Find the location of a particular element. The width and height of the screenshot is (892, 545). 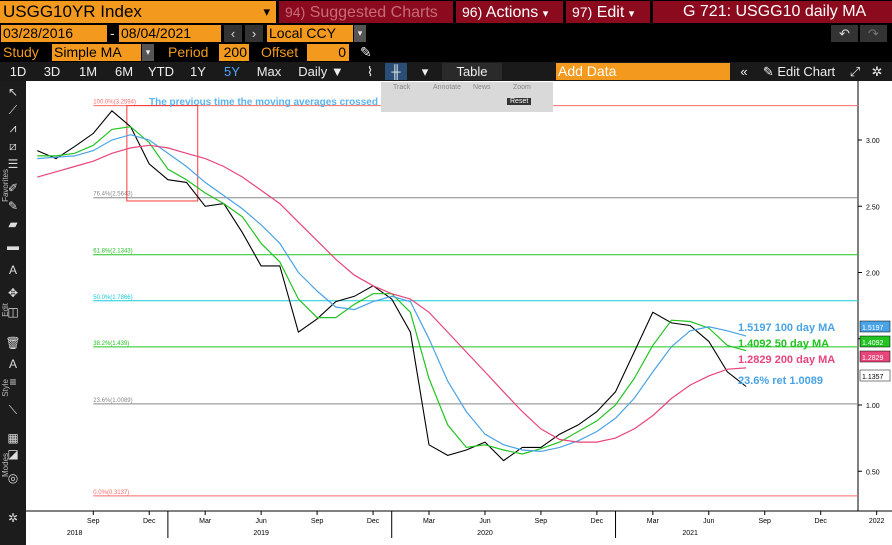

panel-tool-news: News is located at coordinates (482, 87).